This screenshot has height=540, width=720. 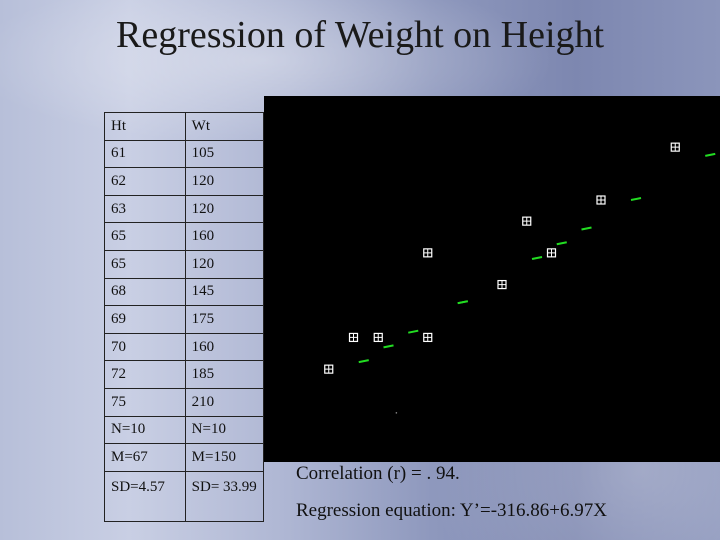 What do you see at coordinates (224, 126) in the screenshot?
I see `header-cell-wt: Wt` at bounding box center [224, 126].